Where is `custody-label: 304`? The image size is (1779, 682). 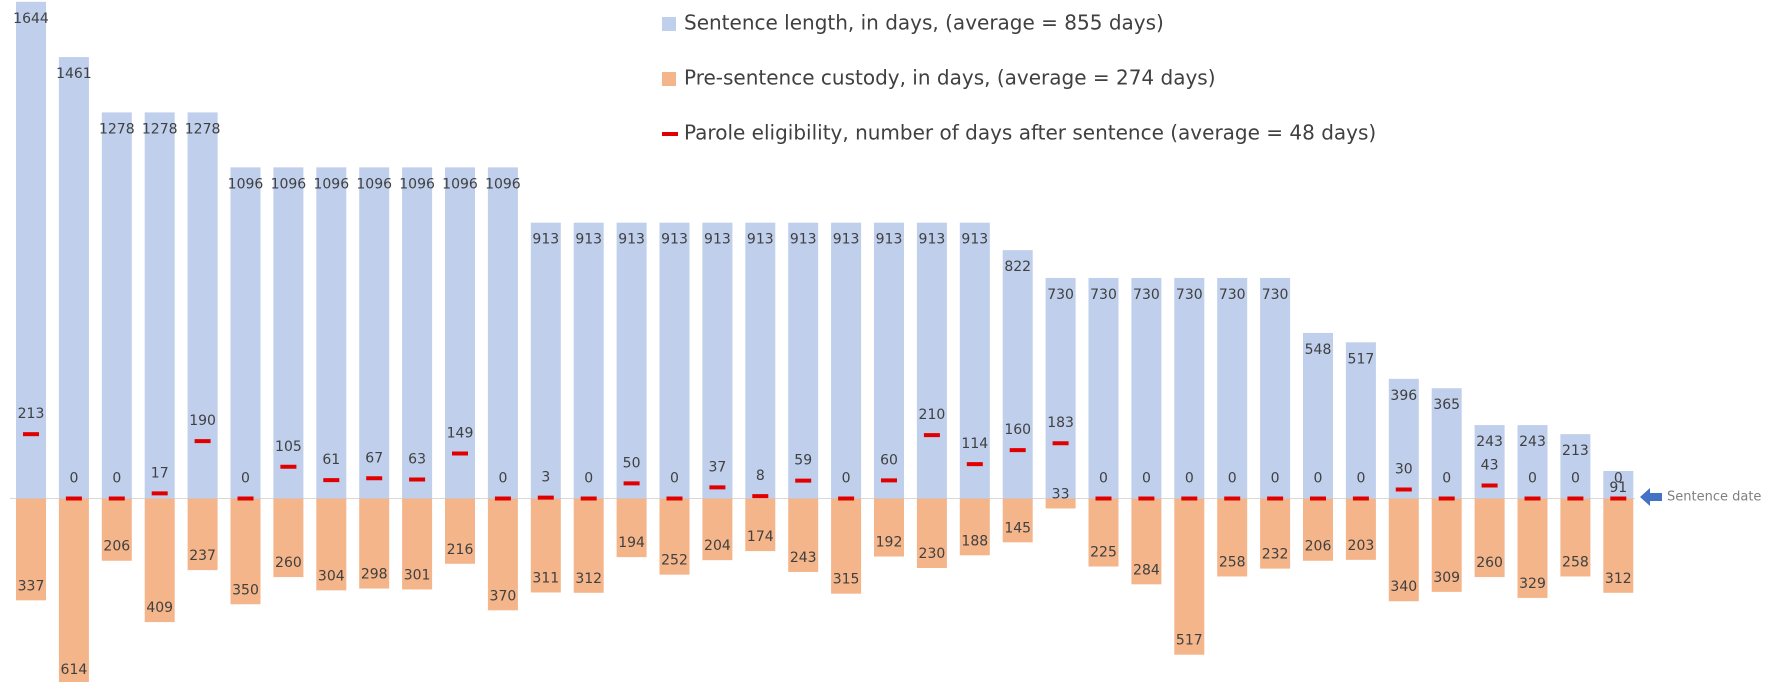
custody-label: 304 is located at coordinates (331, 576).